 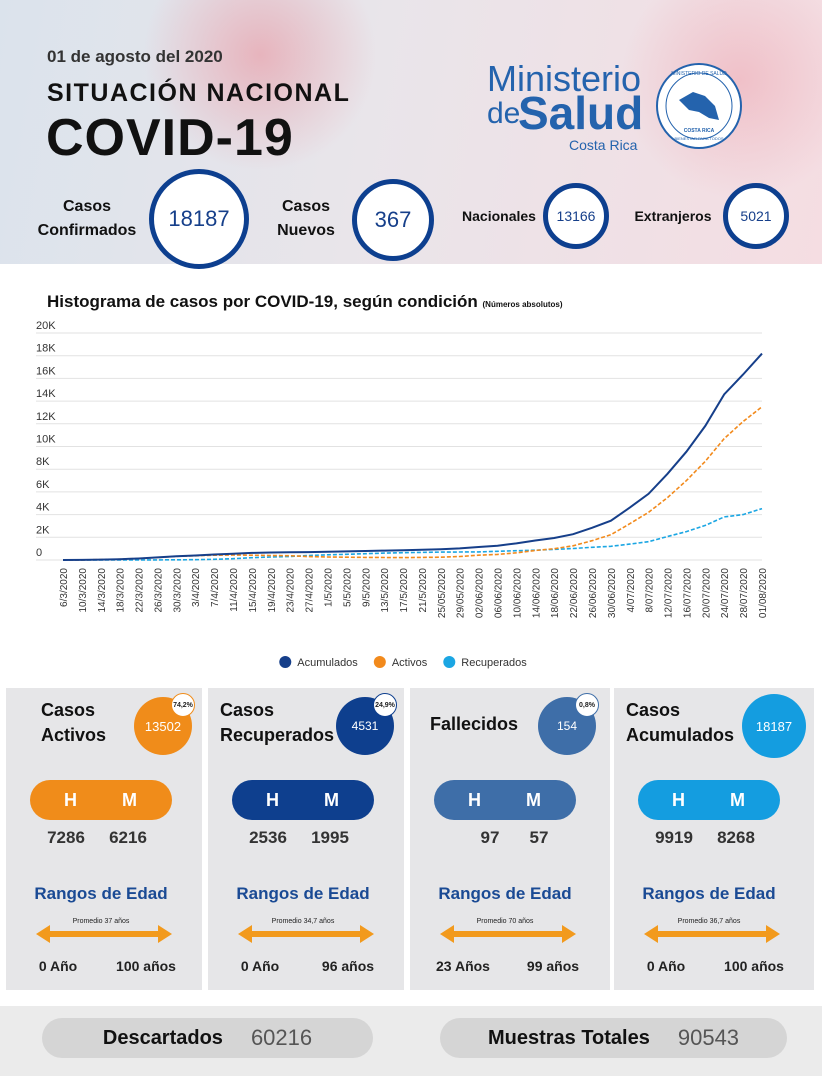 I want to click on x-tick-label: 21/5/2020, so click(x=423, y=590).